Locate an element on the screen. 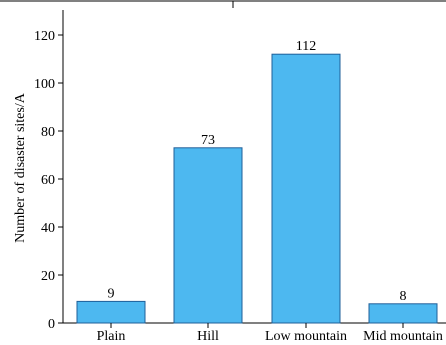 This screenshot has width=446, height=345. bar-value-label: 112 is located at coordinates (306, 46).